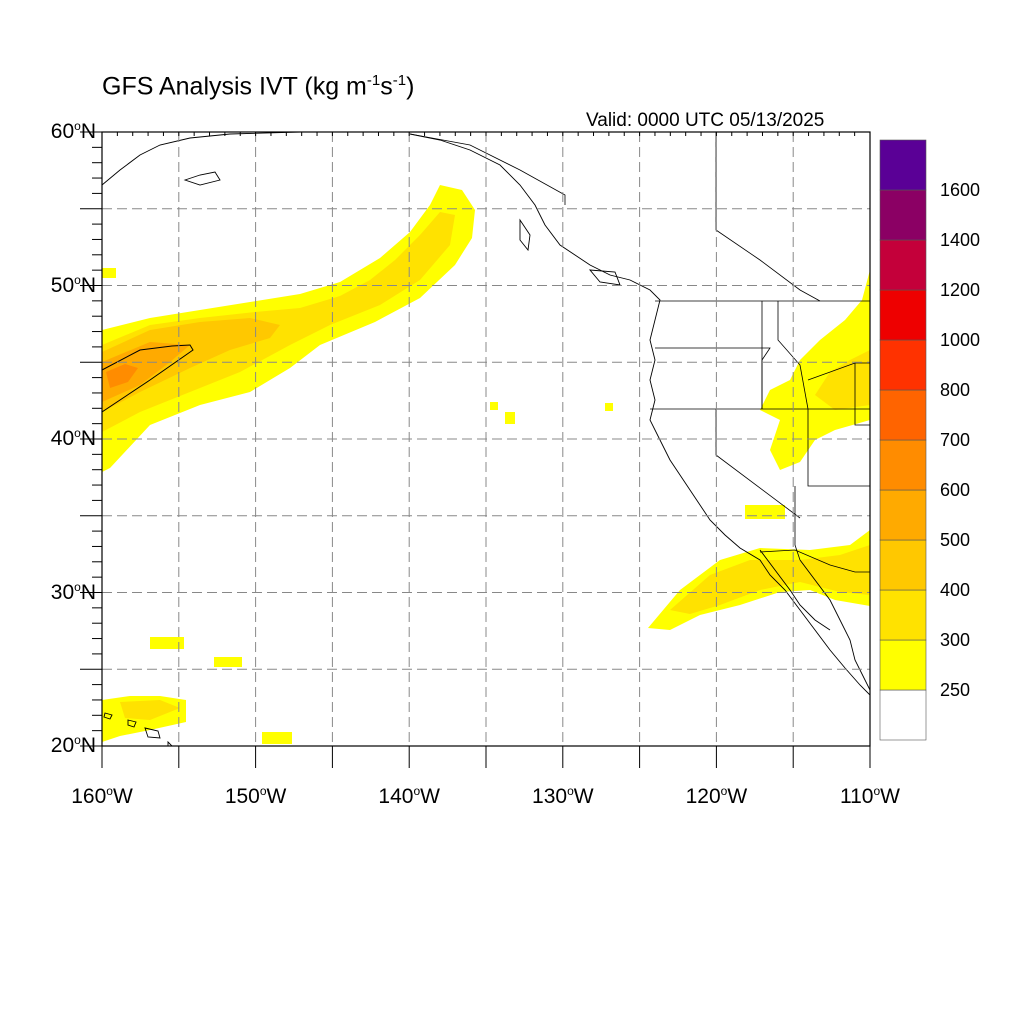 This screenshot has height=1024, width=1024. Describe the element at coordinates (73, 591) in the screenshot. I see `latitude-label: 30oN` at that location.